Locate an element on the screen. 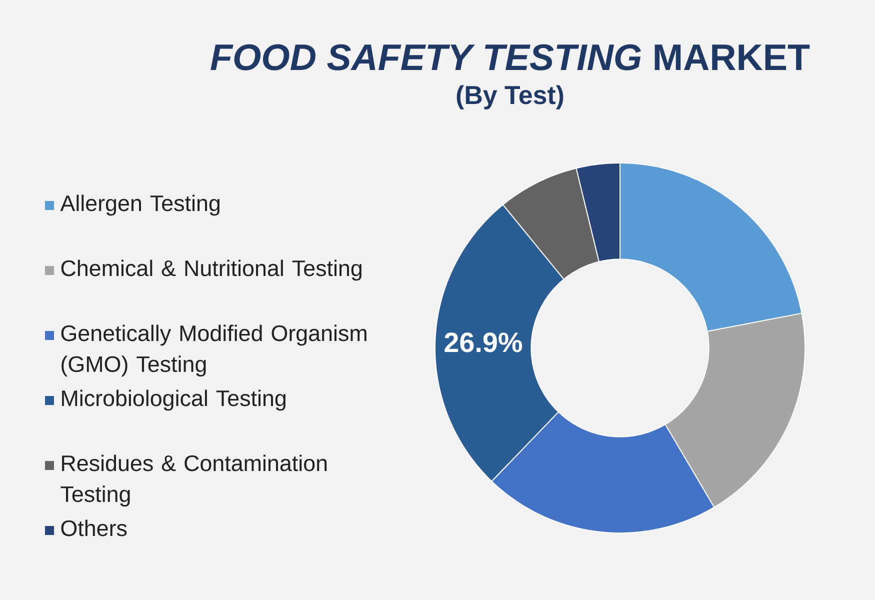 Image resolution: width=875 pixels, height=600 pixels. legend-label: Residues & Contamination Testing is located at coordinates (193, 480).